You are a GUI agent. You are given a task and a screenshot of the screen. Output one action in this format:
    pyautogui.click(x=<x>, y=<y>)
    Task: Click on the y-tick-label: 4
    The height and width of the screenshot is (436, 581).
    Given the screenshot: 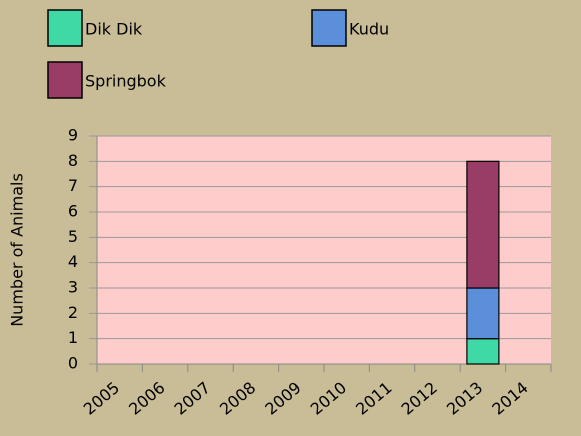 What is the action you would take?
    pyautogui.click(x=73, y=261)
    